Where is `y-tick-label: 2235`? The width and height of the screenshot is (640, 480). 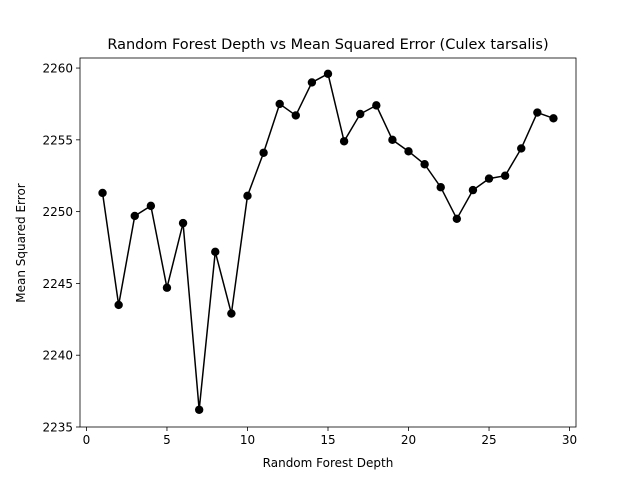
y-tick-label: 2235 is located at coordinates (57, 428).